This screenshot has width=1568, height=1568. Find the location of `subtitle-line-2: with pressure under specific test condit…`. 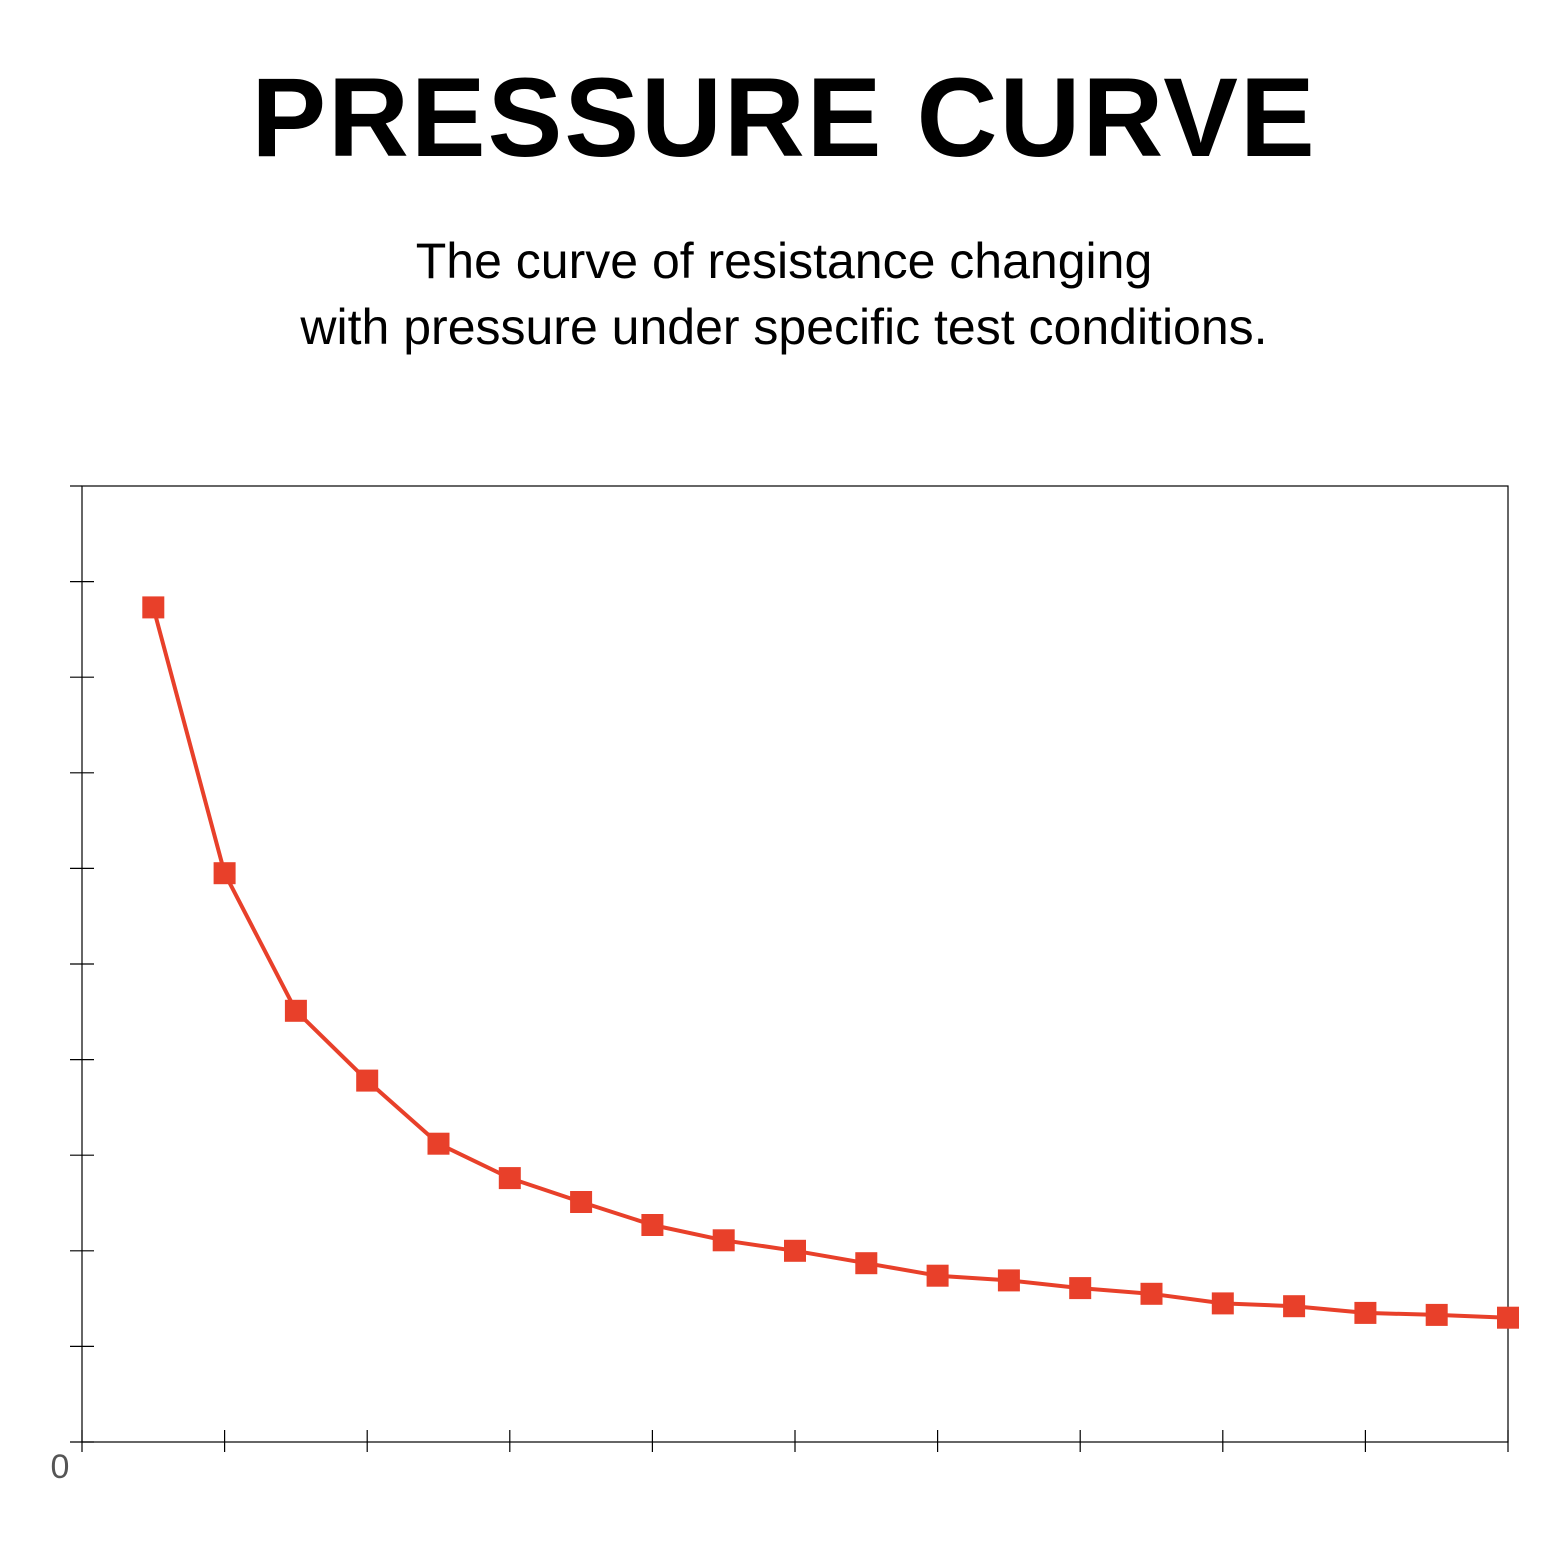

subtitle-line-2: with pressure under specific test condit… is located at coordinates (784, 327).